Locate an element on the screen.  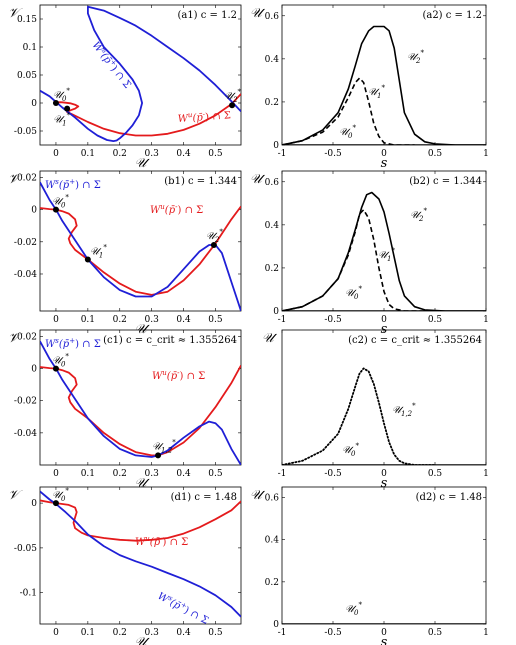
y-tick-label: 0.2 is located at coordinates (272, 269).